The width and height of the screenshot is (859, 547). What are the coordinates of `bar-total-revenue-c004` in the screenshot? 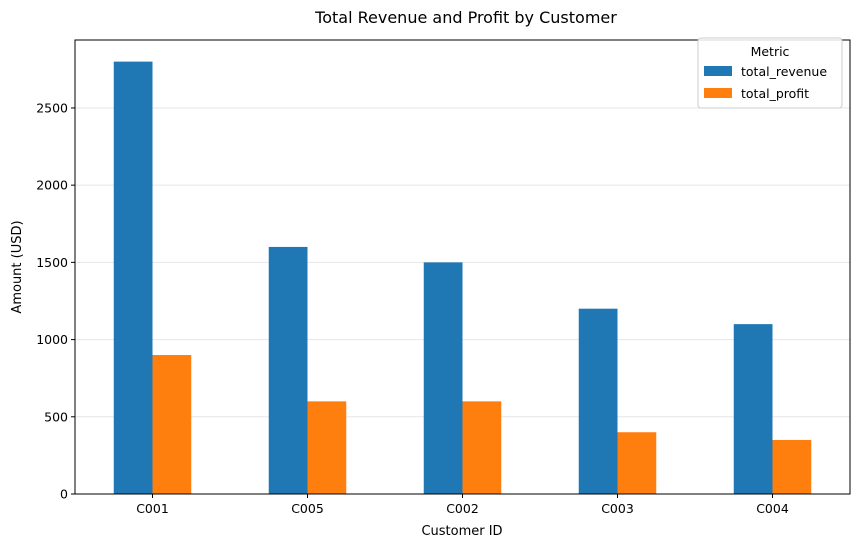 It's located at (753, 409).